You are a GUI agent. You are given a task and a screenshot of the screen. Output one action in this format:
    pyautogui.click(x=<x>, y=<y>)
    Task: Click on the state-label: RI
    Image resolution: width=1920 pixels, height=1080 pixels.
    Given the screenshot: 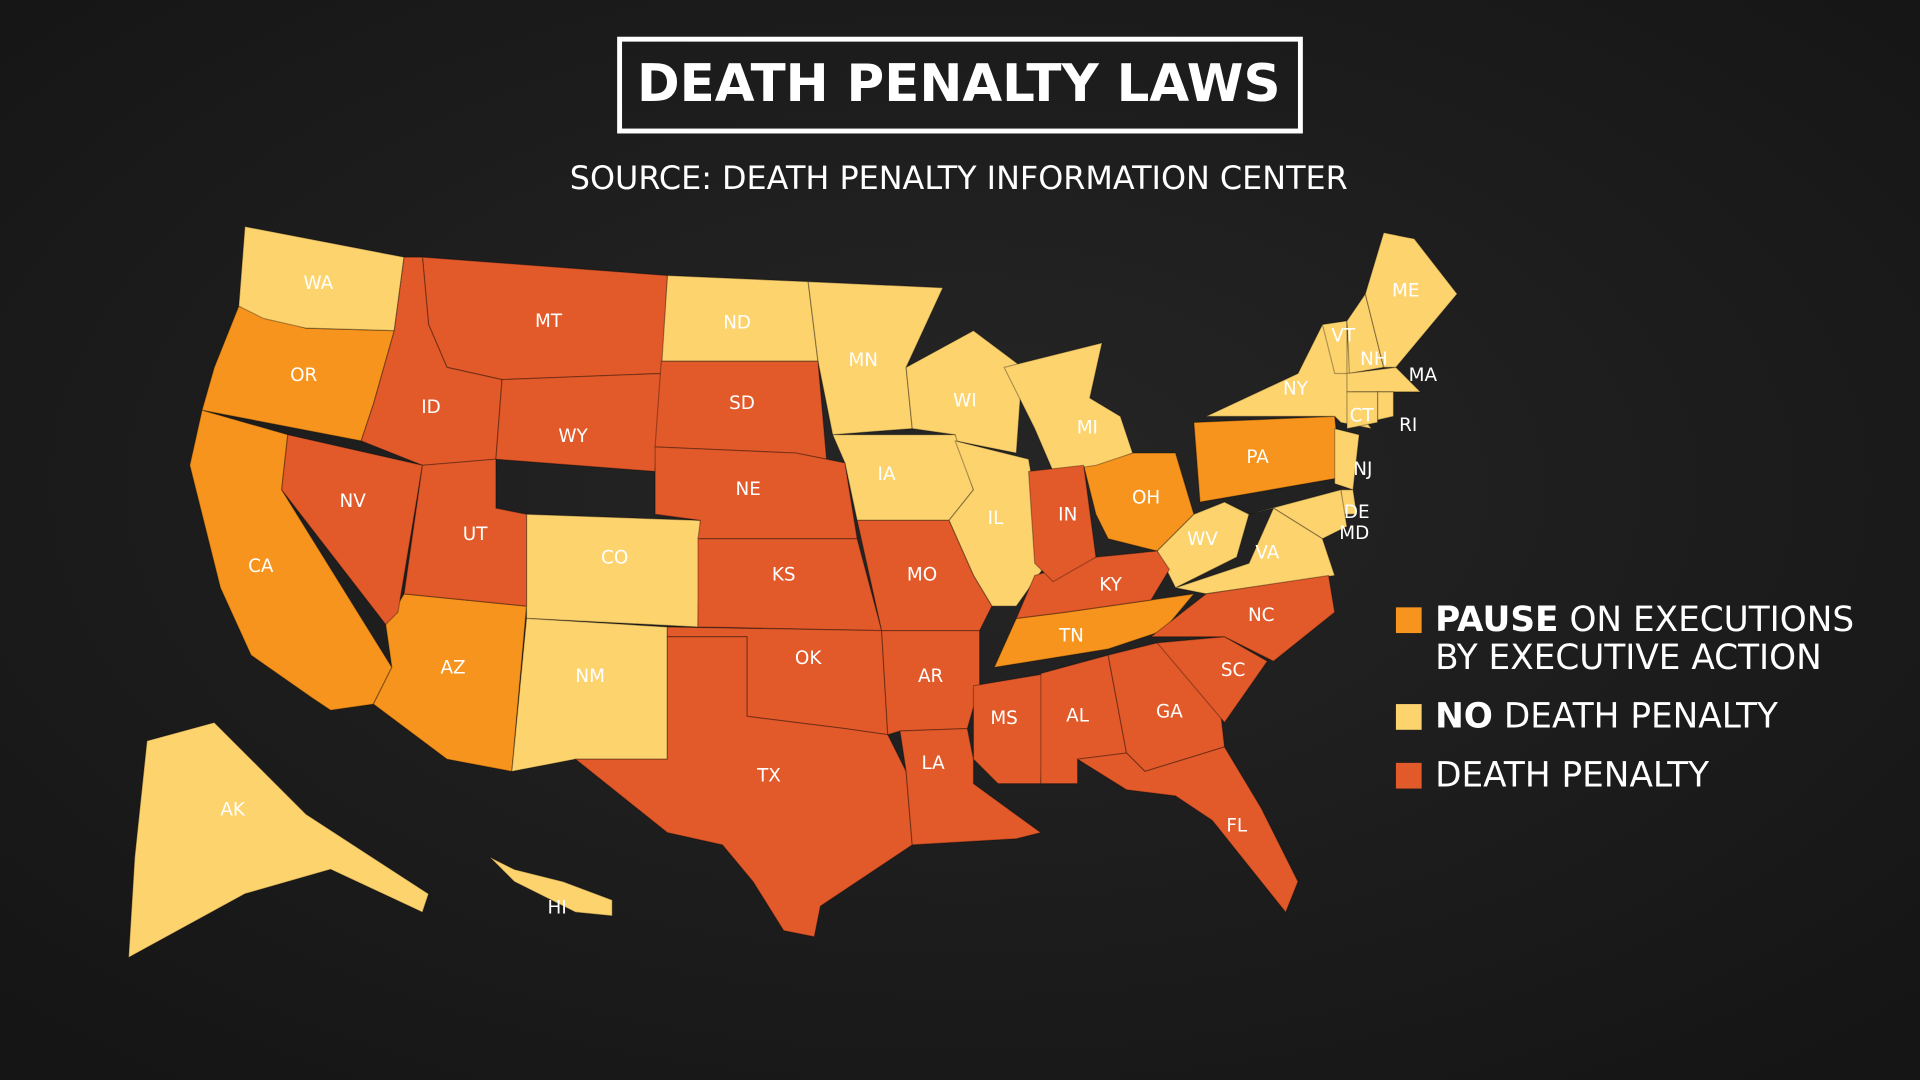 What is the action you would take?
    pyautogui.click(x=1408, y=425)
    